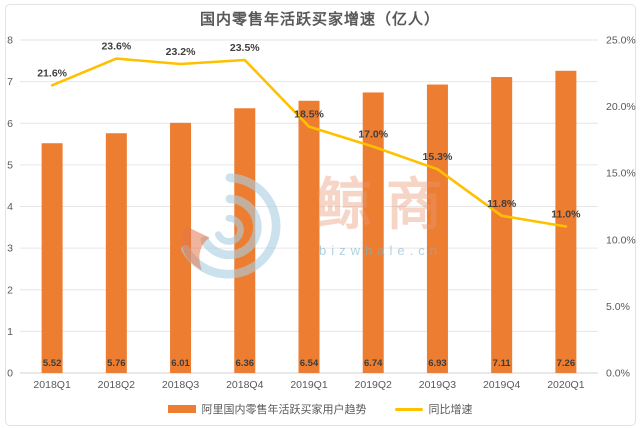 The width and height of the screenshot is (640, 428). I want to click on y-axis-tick-right: 0.0%, so click(618, 374).